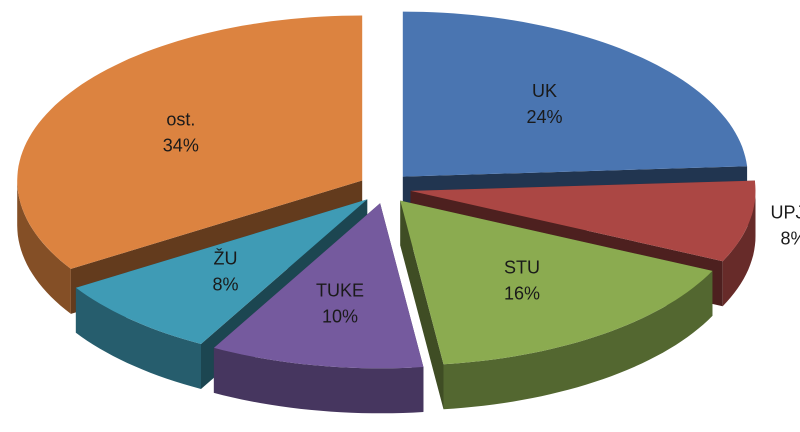 Image resolution: width=800 pixels, height=432 pixels. I want to click on slice-category-label: UPJŠ, so click(785, 212).